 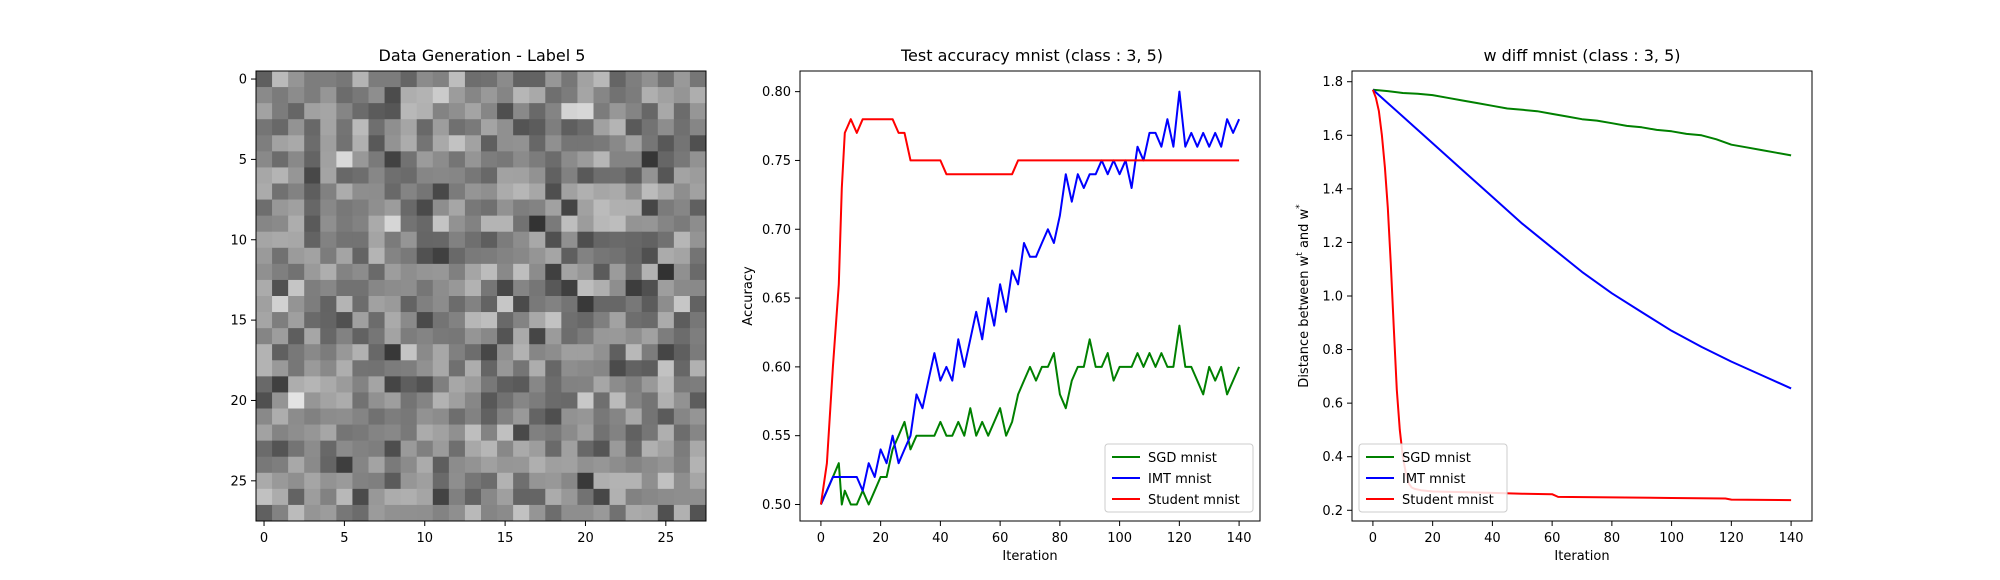 I want to click on x-tick-label: 0, so click(x=264, y=538).